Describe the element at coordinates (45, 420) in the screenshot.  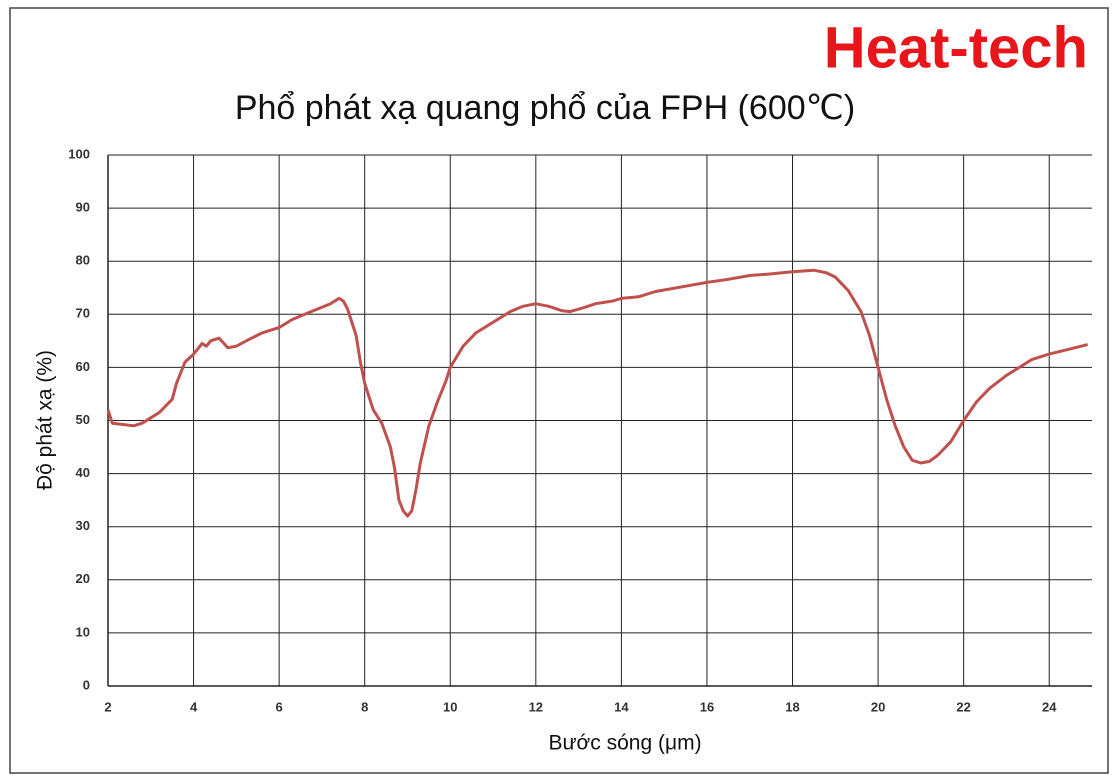
I see `y-axis-label: Độ phát xạ (%)` at that location.